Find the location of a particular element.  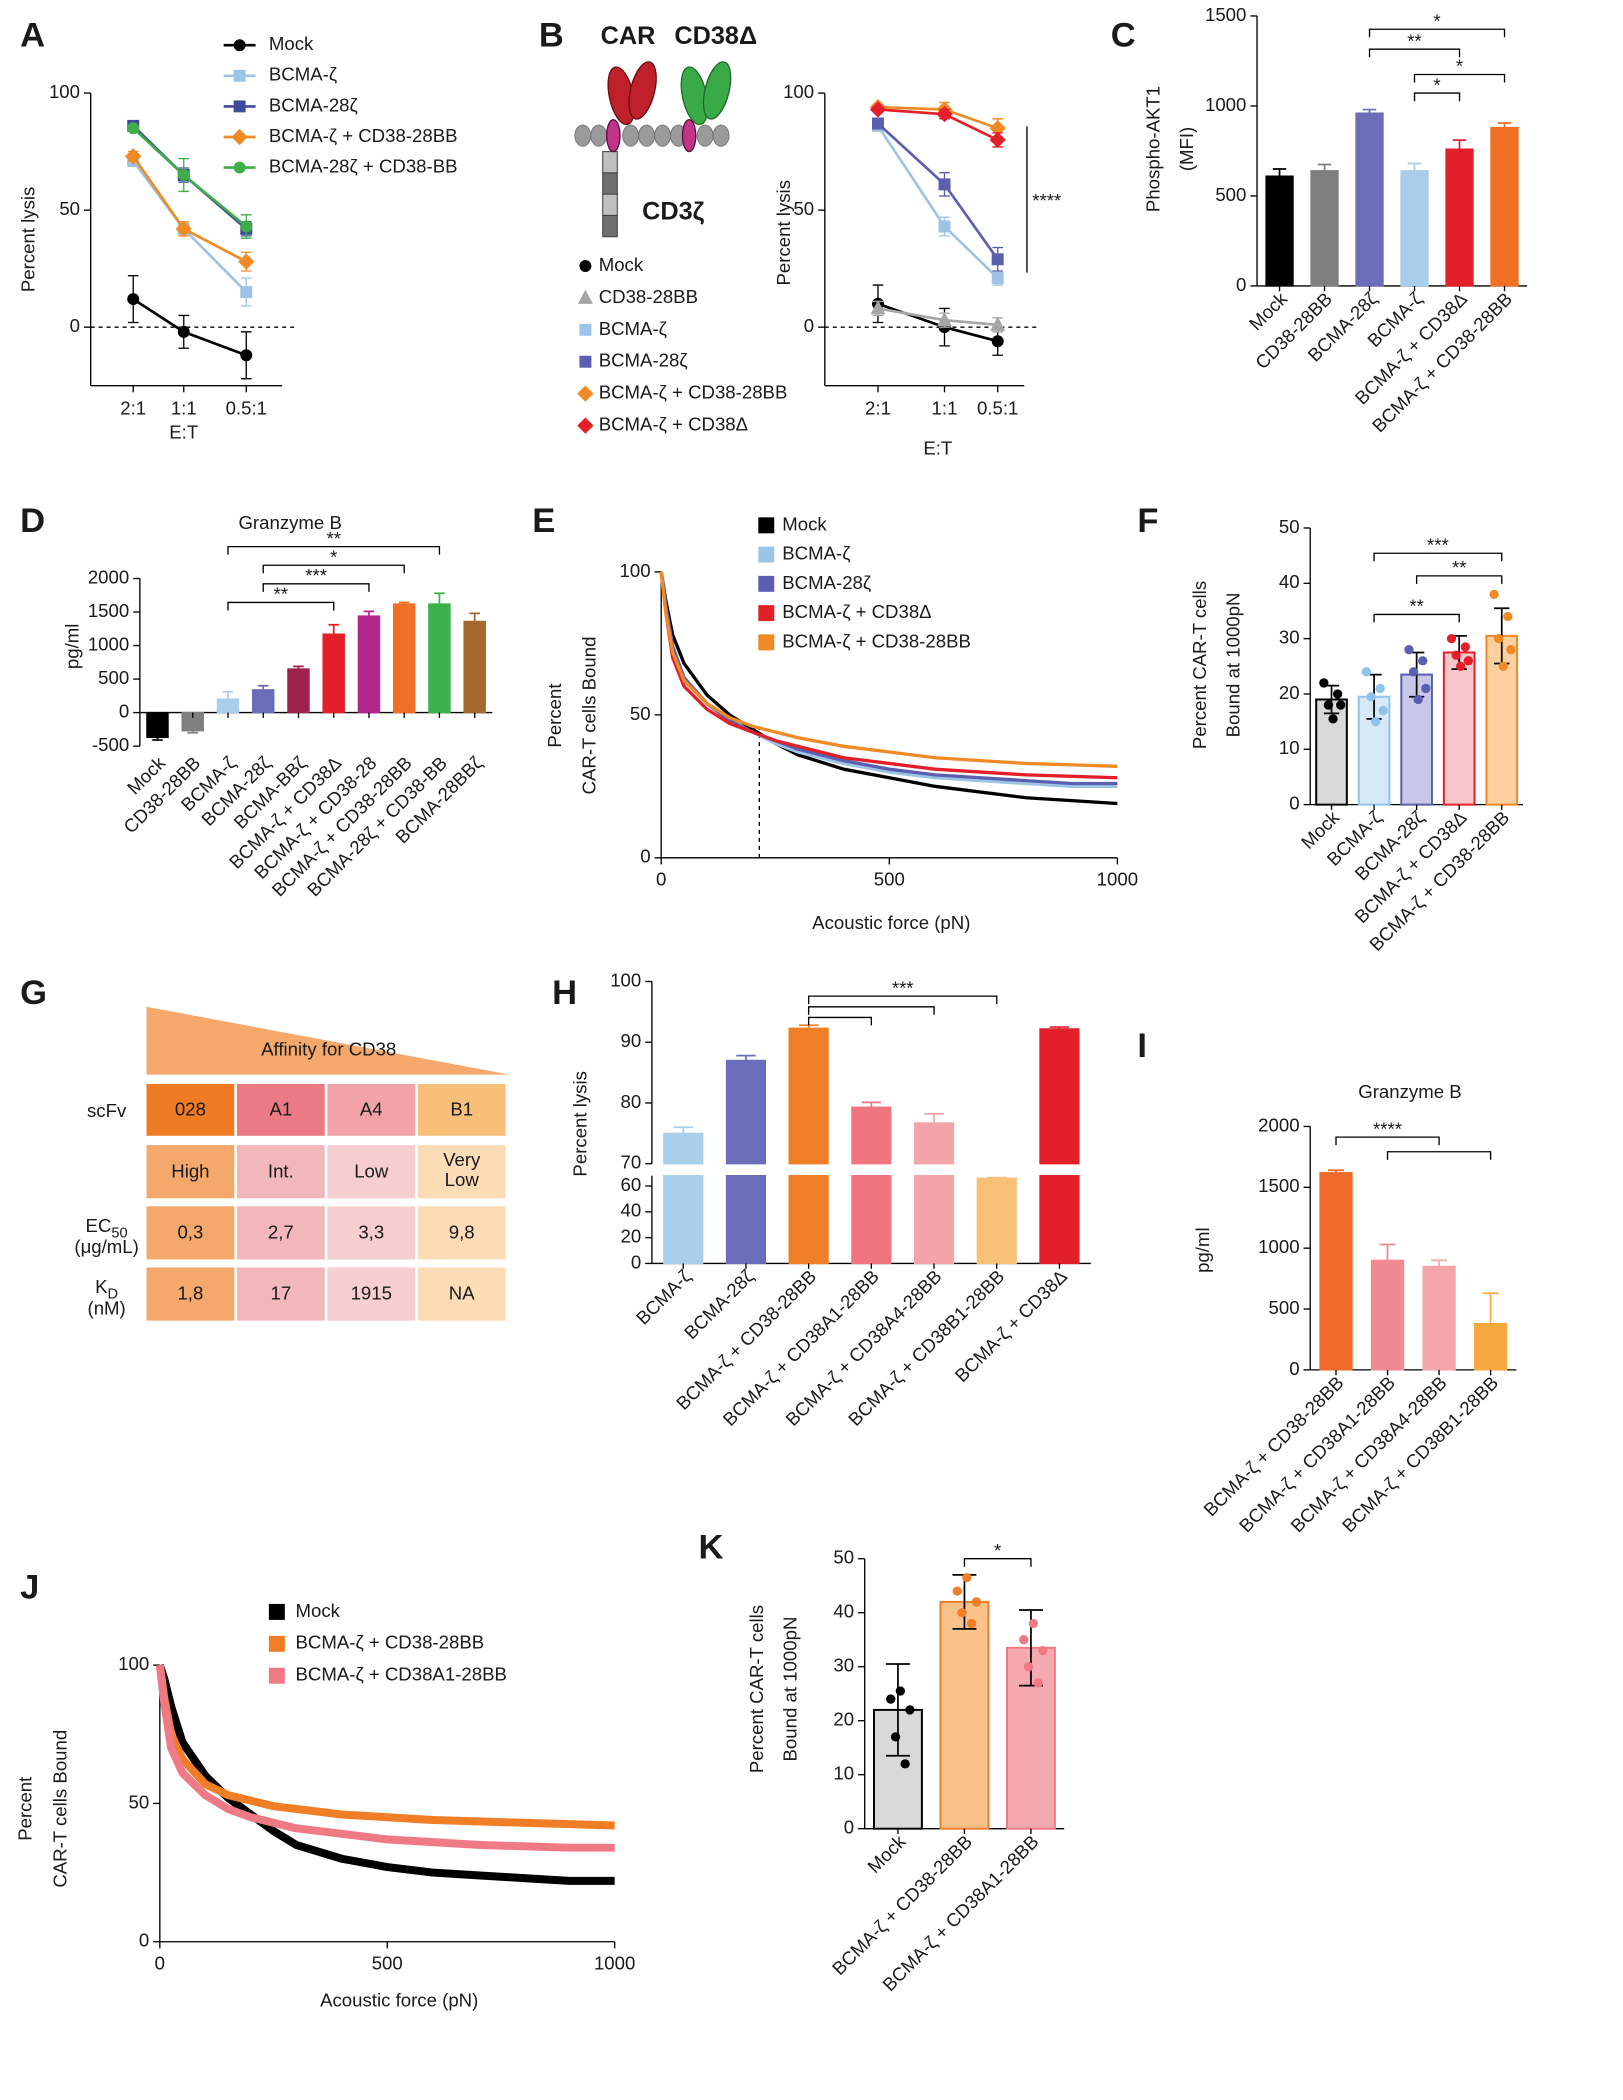

x-tick-label: Mock is located at coordinates (886, 1853).